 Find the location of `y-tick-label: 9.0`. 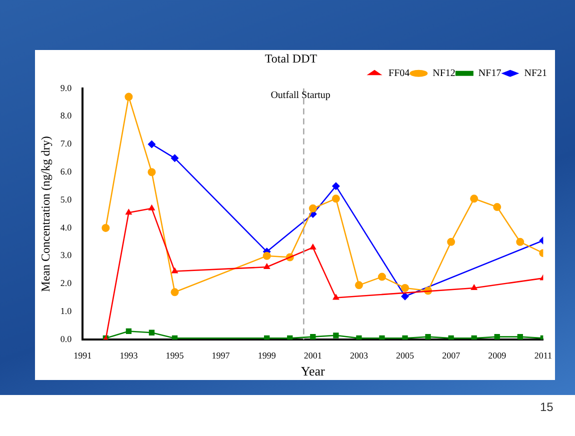

y-tick-label: 9.0 is located at coordinates (66, 87).